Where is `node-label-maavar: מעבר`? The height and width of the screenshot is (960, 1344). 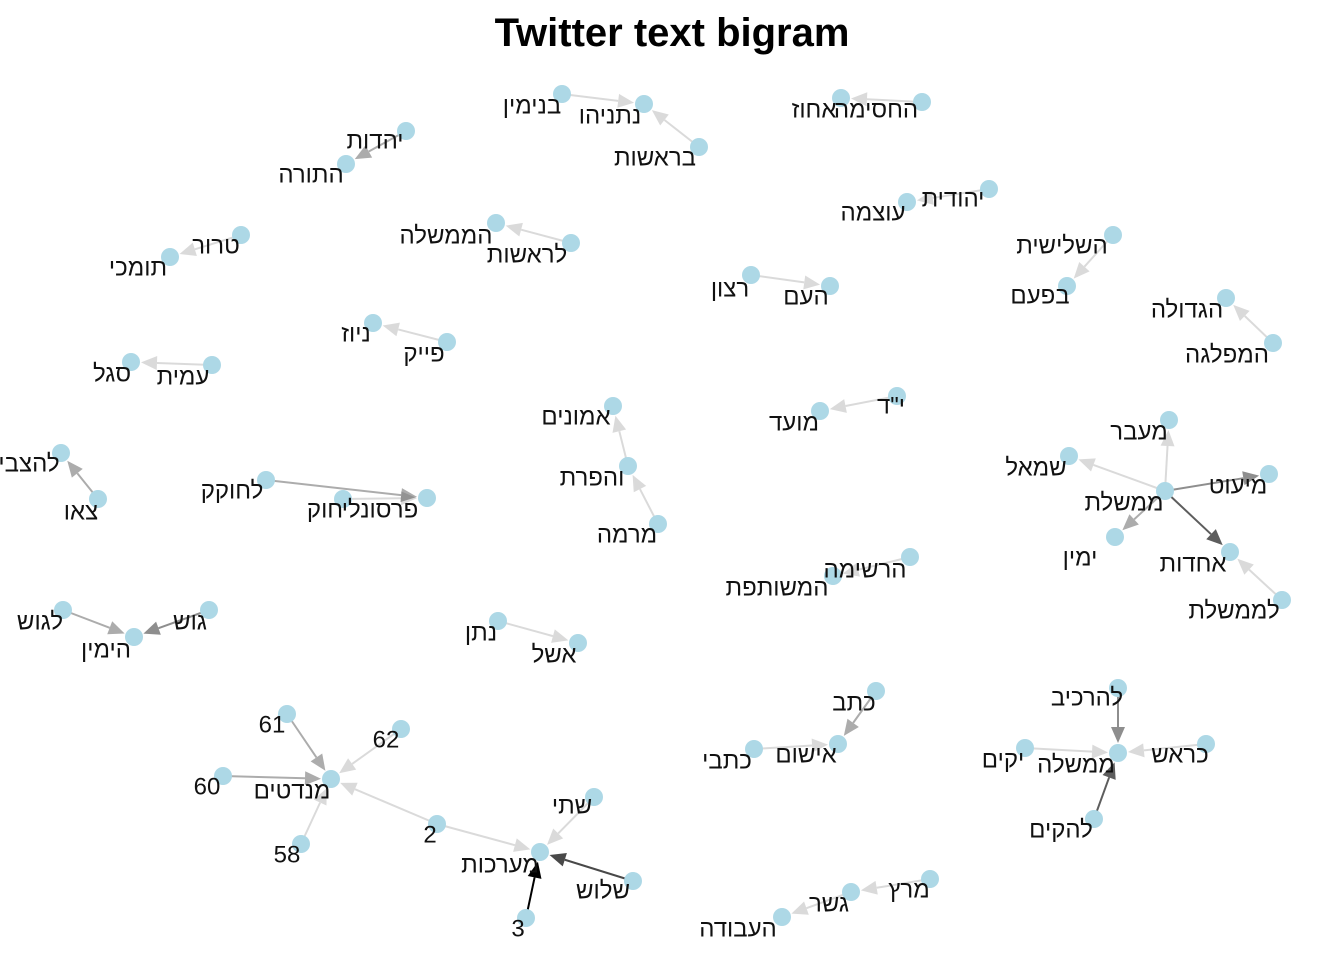
node-label-maavar: מעבר is located at coordinates (1138, 432).